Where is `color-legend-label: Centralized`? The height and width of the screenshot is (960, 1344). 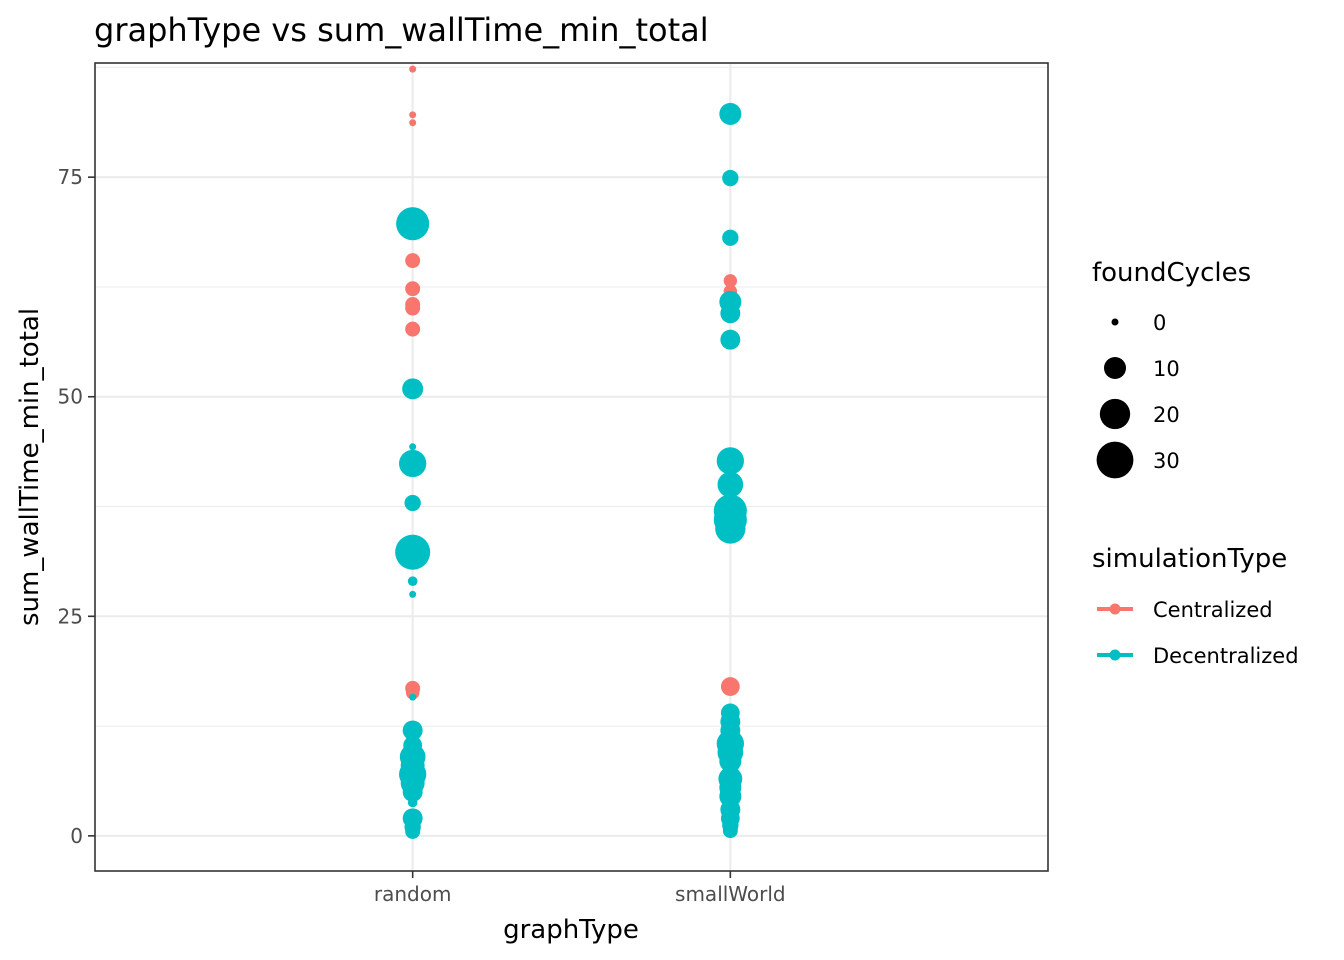
color-legend-label: Centralized is located at coordinates (1213, 610).